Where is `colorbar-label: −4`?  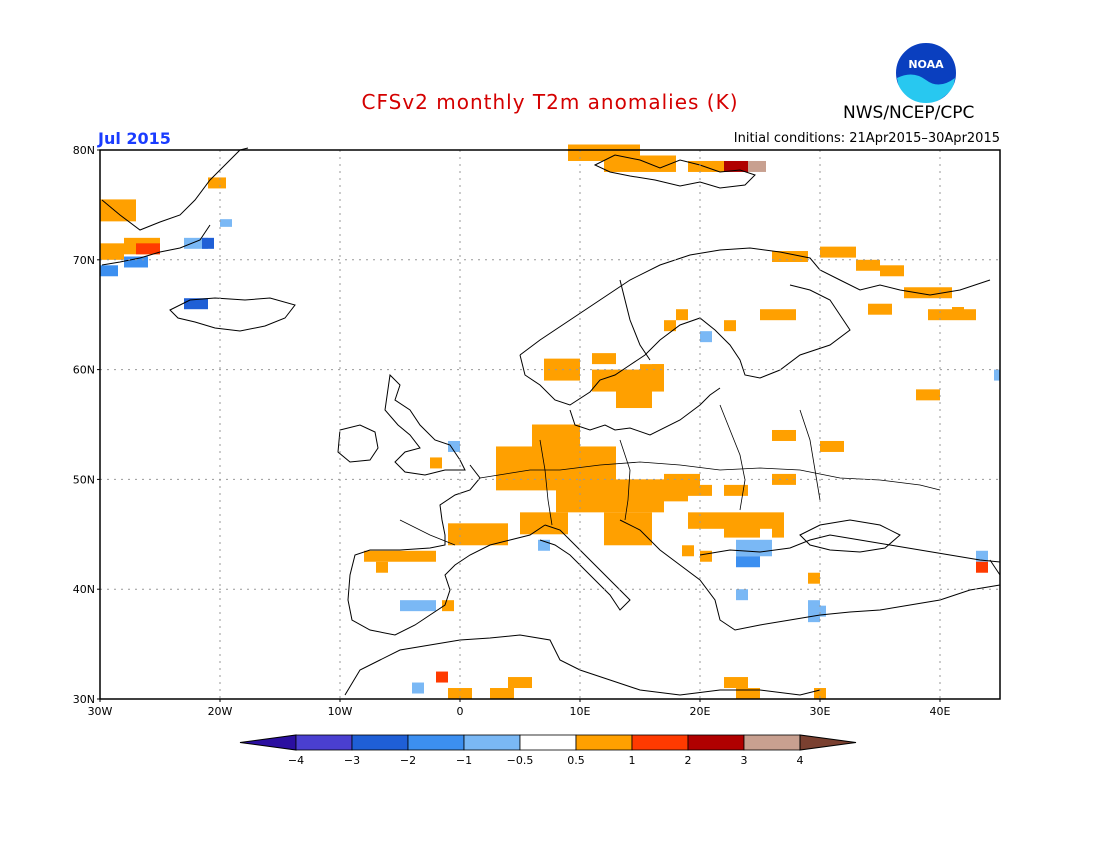
colorbar-label: −4 is located at coordinates (296, 760).